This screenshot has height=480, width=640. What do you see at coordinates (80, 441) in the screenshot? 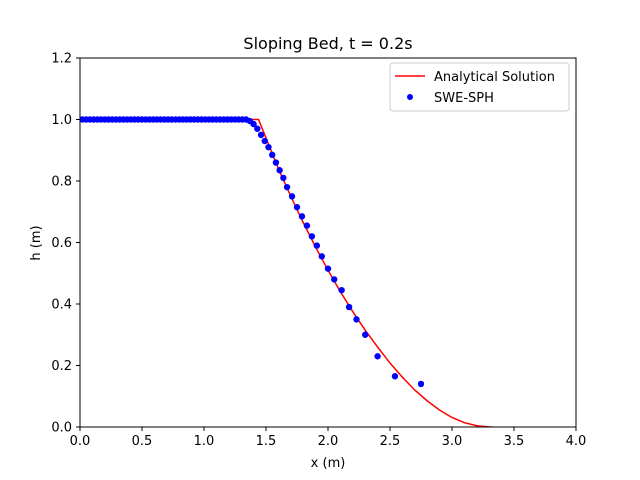
I see `x-tick-label: 0.0` at bounding box center [80, 441].